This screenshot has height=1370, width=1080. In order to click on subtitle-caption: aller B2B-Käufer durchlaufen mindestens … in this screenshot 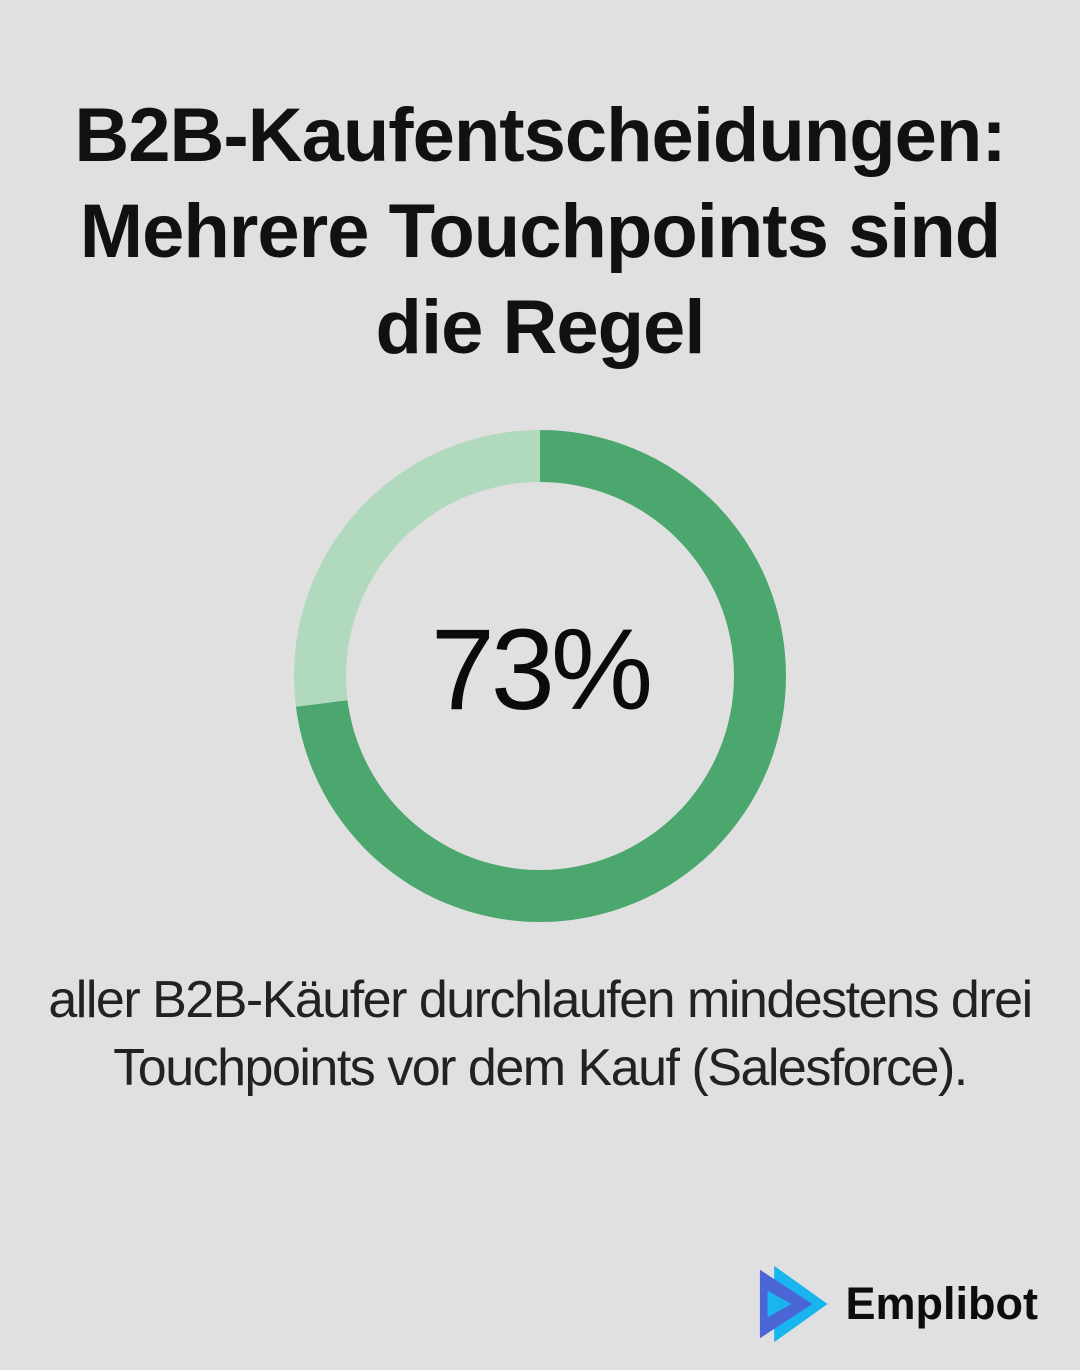, I will do `click(540, 1034)`.